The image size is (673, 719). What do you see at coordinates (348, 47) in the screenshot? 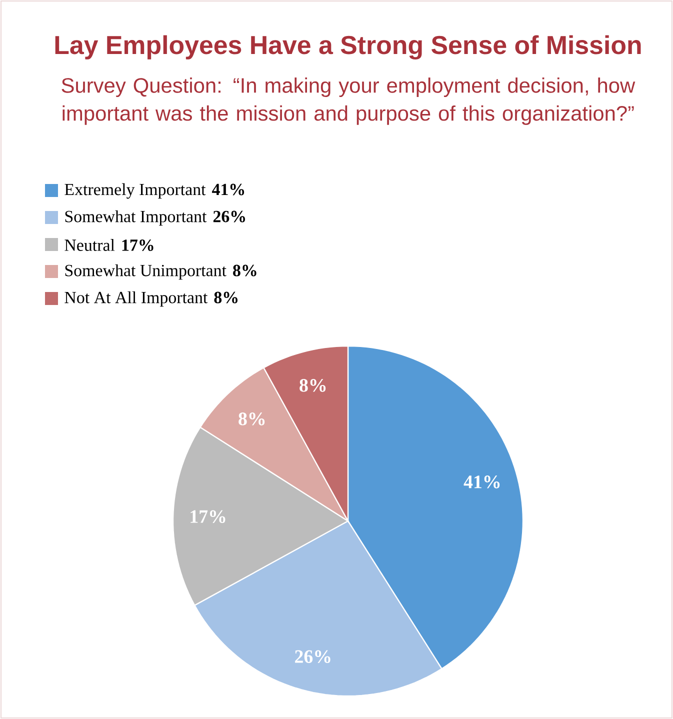
I see `chart-title: Lay Employees Have a Strong Sense of Mission` at bounding box center [348, 47].